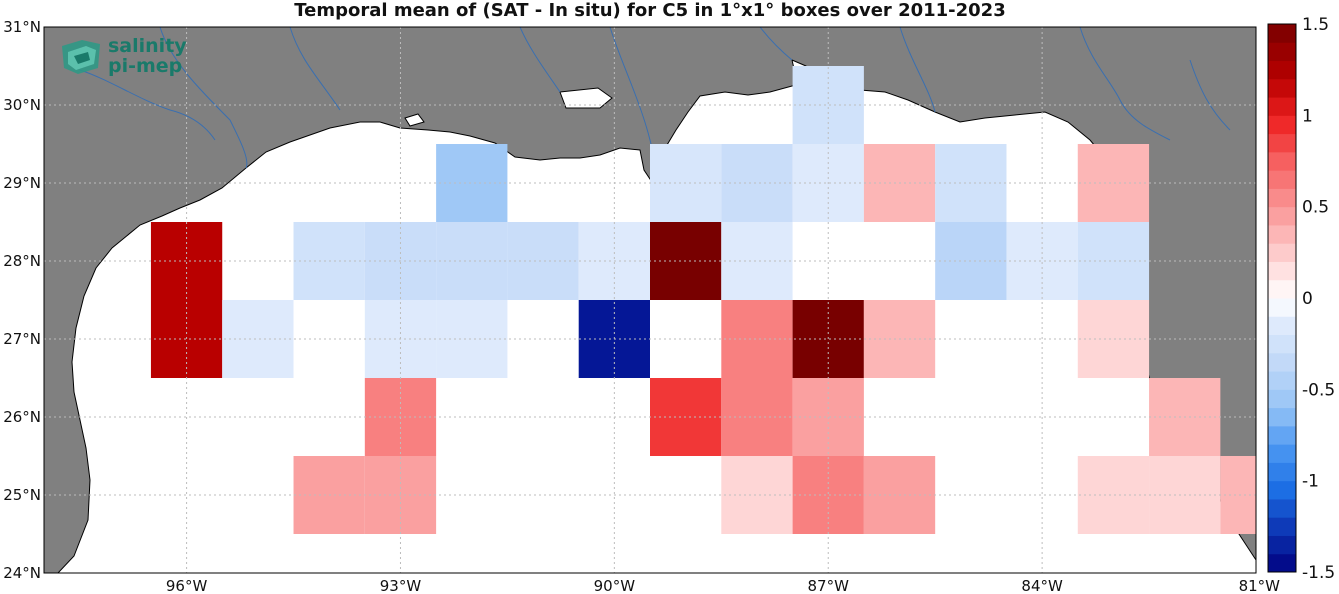 This screenshot has width=1339, height=594. What do you see at coordinates (1318, 390) in the screenshot?
I see `colorbar-tick-label: -0.5` at bounding box center [1318, 390].